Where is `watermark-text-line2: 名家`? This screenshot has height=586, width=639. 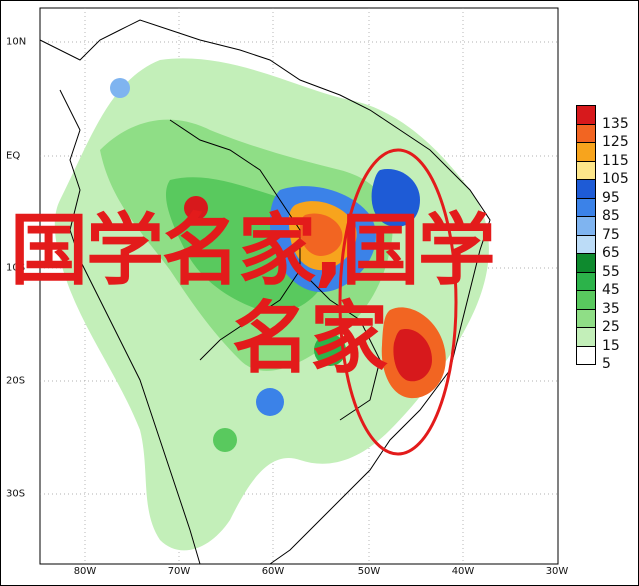
watermark-text-line2: 名家 is located at coordinates (310, 339).